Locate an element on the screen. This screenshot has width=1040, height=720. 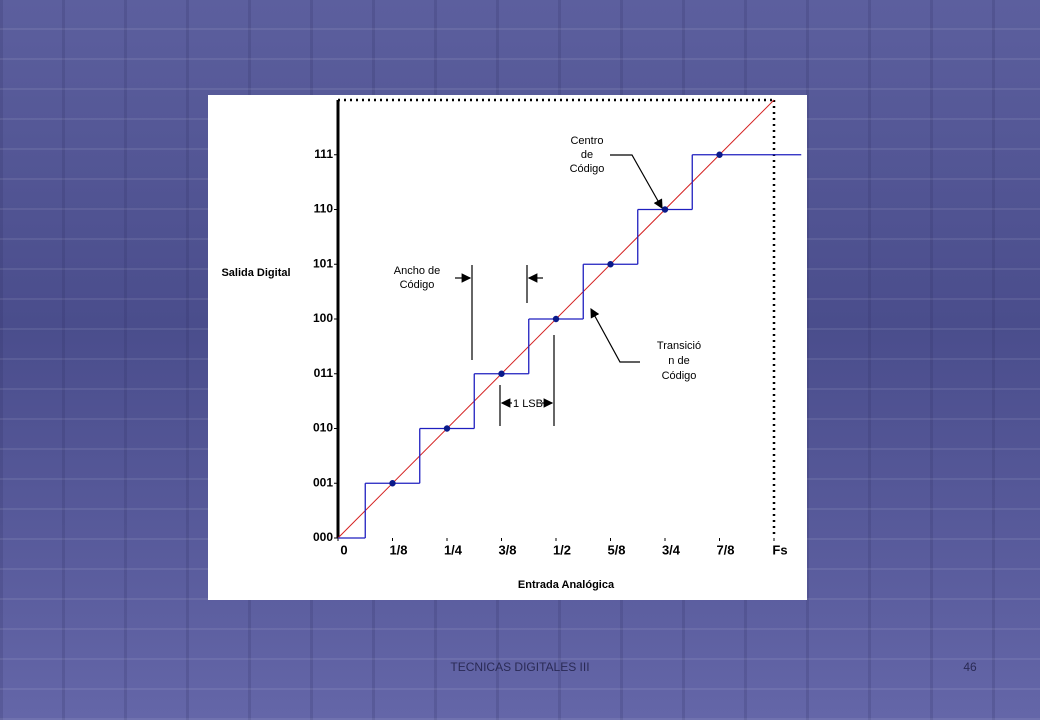
footer: TECNICAS DIGITALES III is located at coordinates (519, 667).